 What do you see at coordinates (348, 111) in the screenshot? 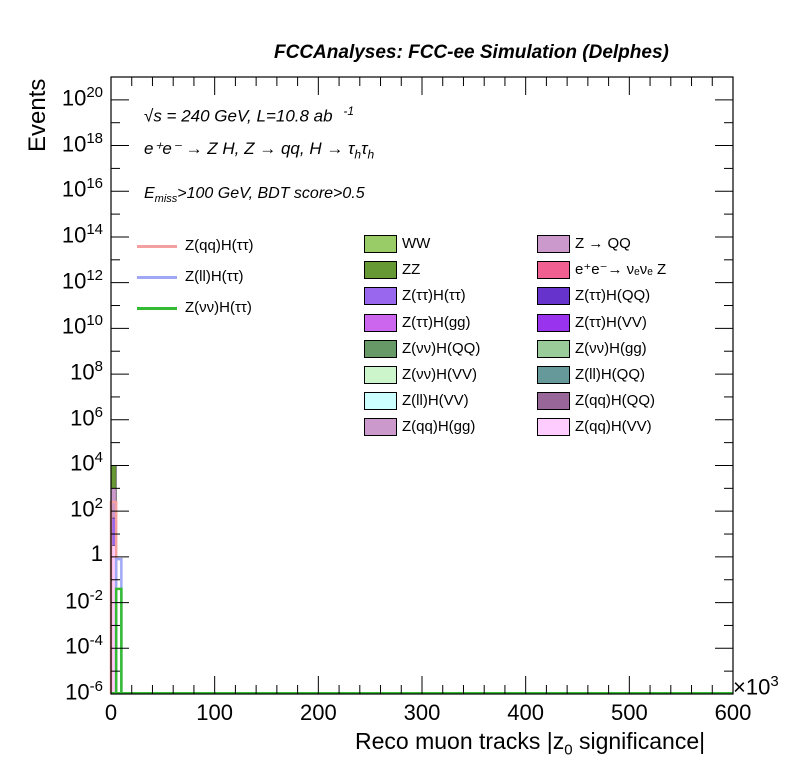
I see `lumi-exponent: -1` at bounding box center [348, 111].